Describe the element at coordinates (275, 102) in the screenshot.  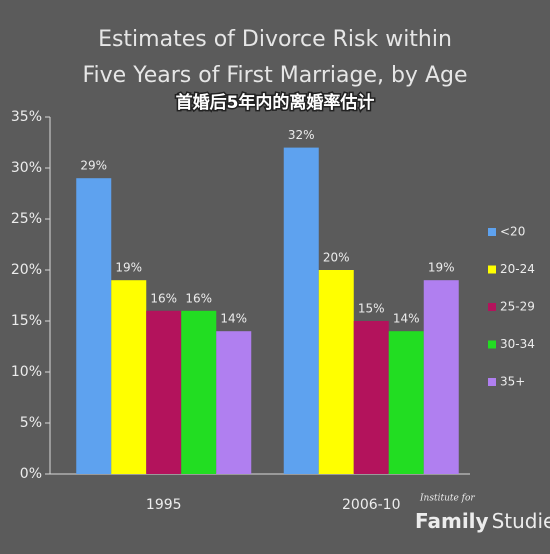
I see `chart-subtitle: 首婚后5年内的离婚率估计` at that location.